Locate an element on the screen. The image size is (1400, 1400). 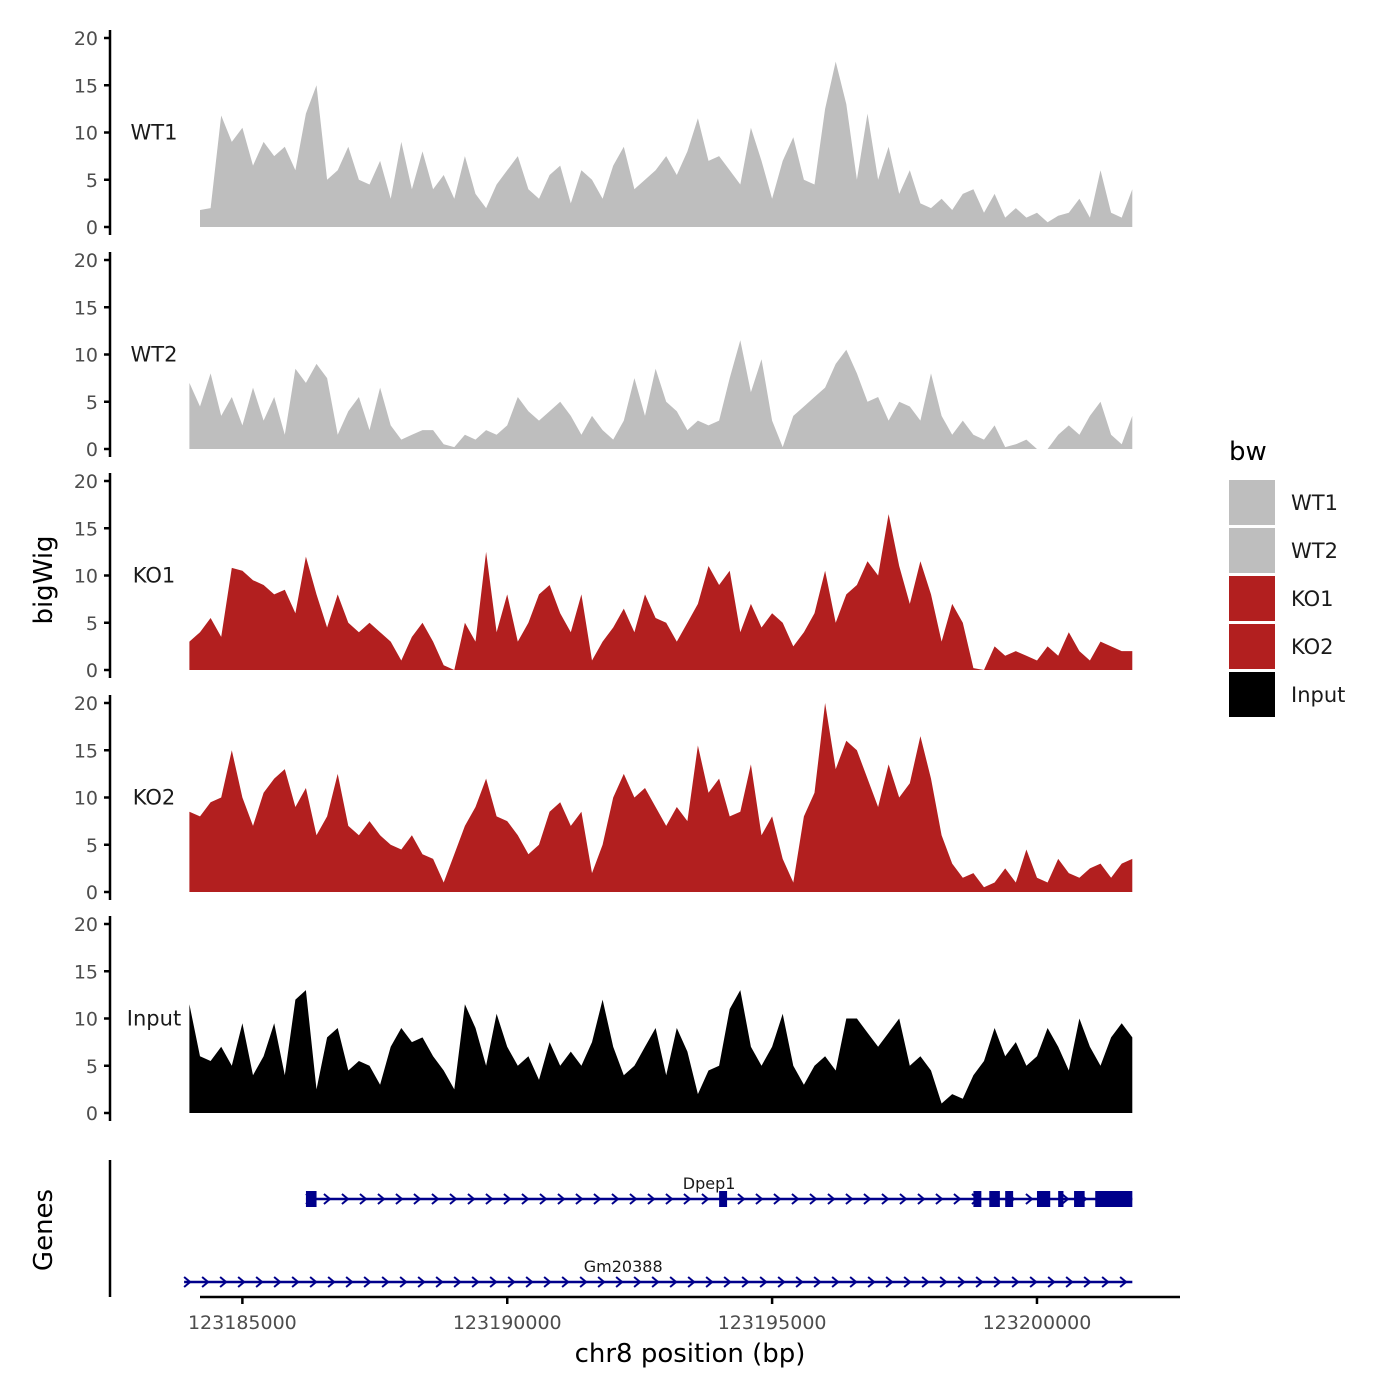
track-wt1: 0 5 10 15 20 WT1 is located at coordinates (603, 133).